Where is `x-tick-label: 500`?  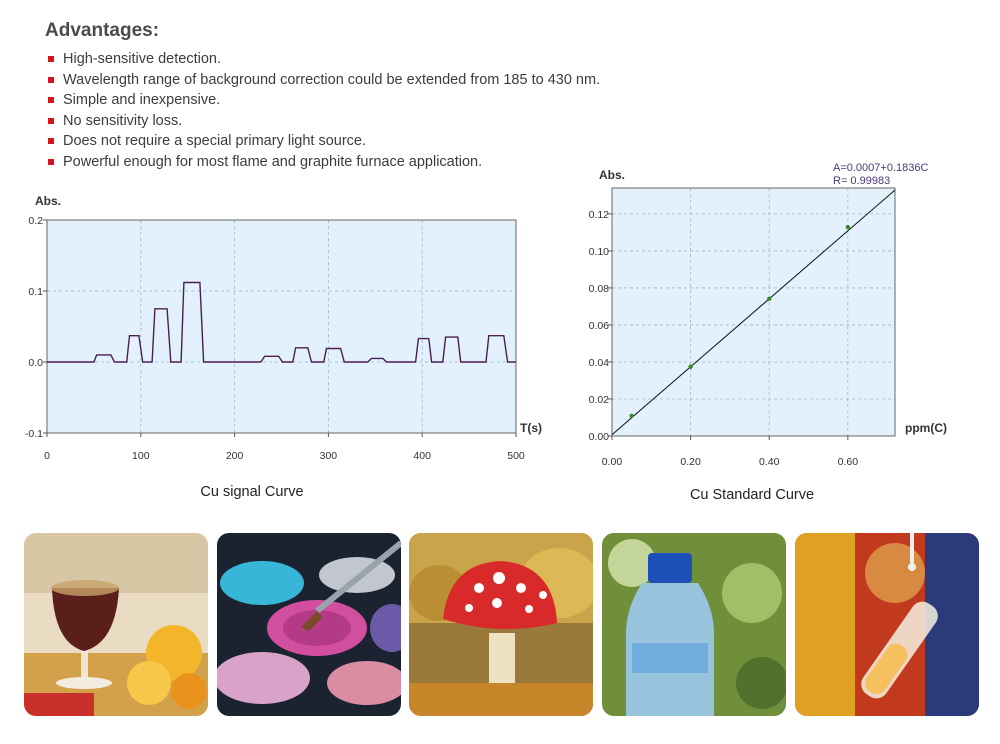
x-tick-label: 500 is located at coordinates (516, 456).